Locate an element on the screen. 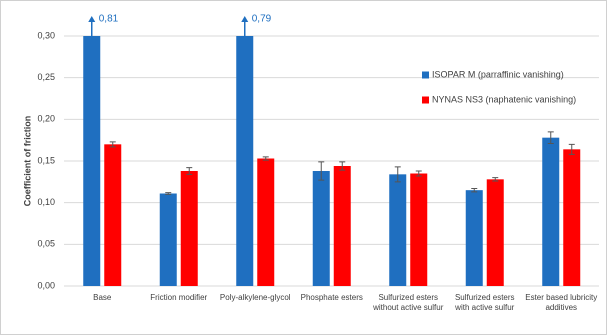 The image size is (607, 335). x-tick-label: Ester based lubricity additives is located at coordinates (561, 302).